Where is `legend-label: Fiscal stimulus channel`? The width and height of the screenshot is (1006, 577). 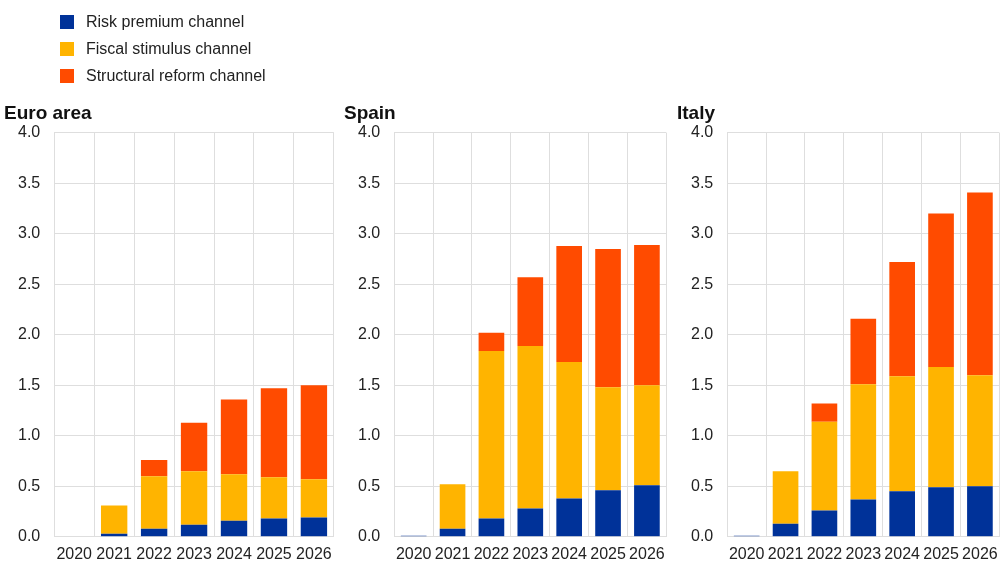
legend-label: Fiscal stimulus channel is located at coordinates (169, 48).